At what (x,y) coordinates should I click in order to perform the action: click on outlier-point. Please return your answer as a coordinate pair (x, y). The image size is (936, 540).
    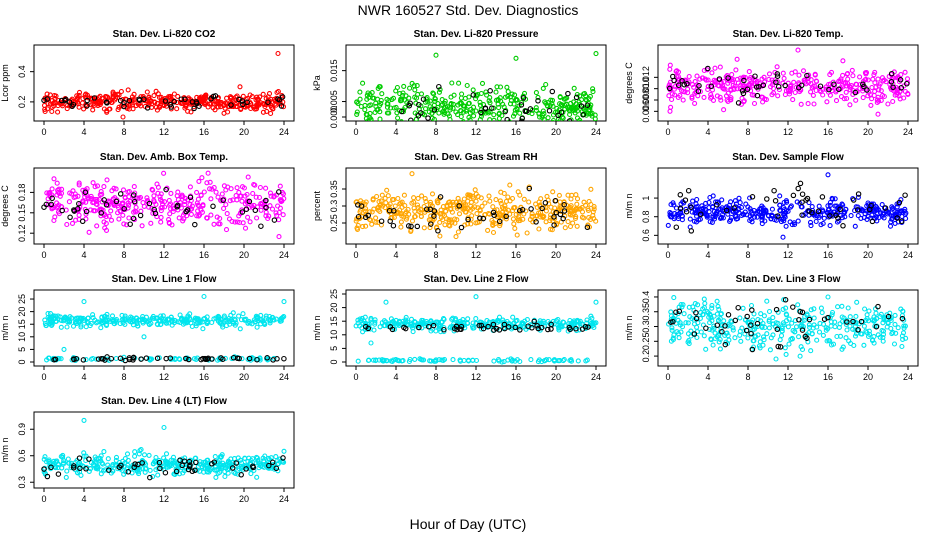
    Looking at the image, I should click on (164, 427).